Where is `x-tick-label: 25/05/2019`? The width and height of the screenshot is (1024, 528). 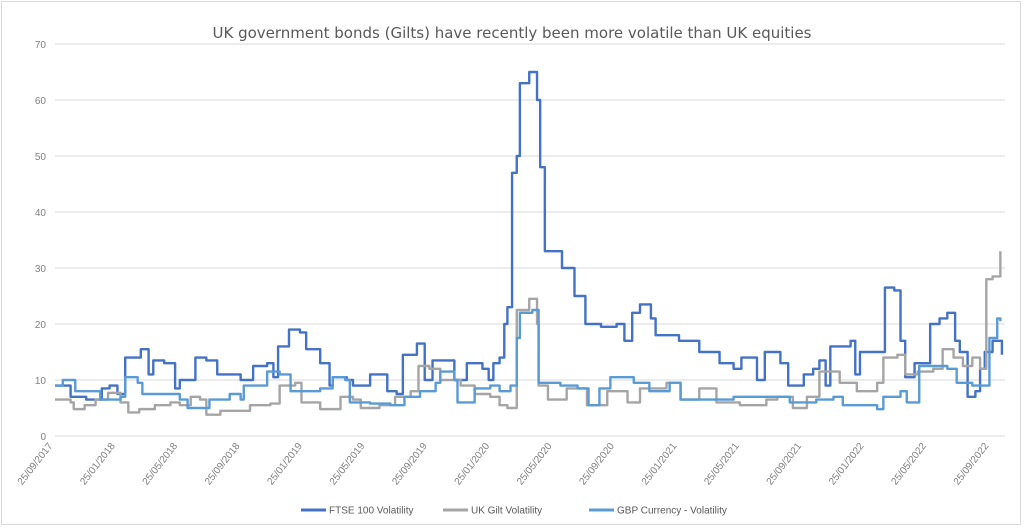 x-tick-label: 25/05/2019 is located at coordinates (348, 464).